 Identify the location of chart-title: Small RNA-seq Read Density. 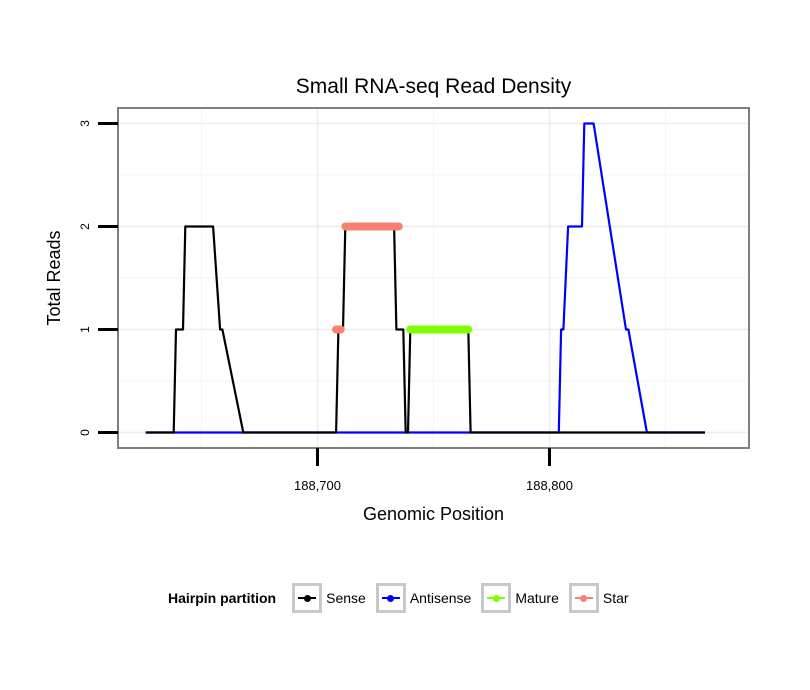
(434, 86).